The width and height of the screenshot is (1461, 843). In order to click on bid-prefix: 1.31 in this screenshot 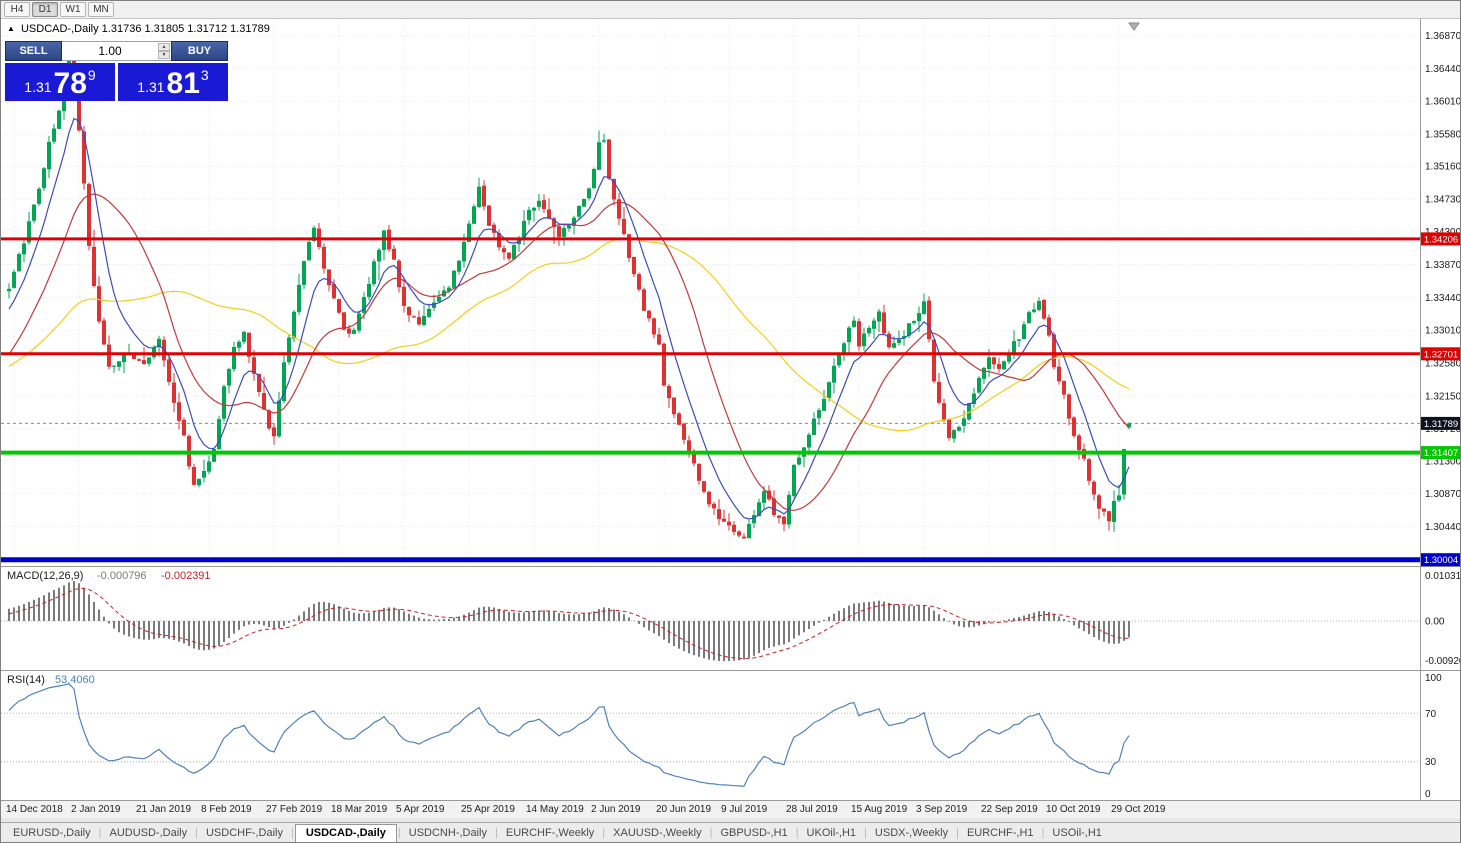, I will do `click(38, 87)`.